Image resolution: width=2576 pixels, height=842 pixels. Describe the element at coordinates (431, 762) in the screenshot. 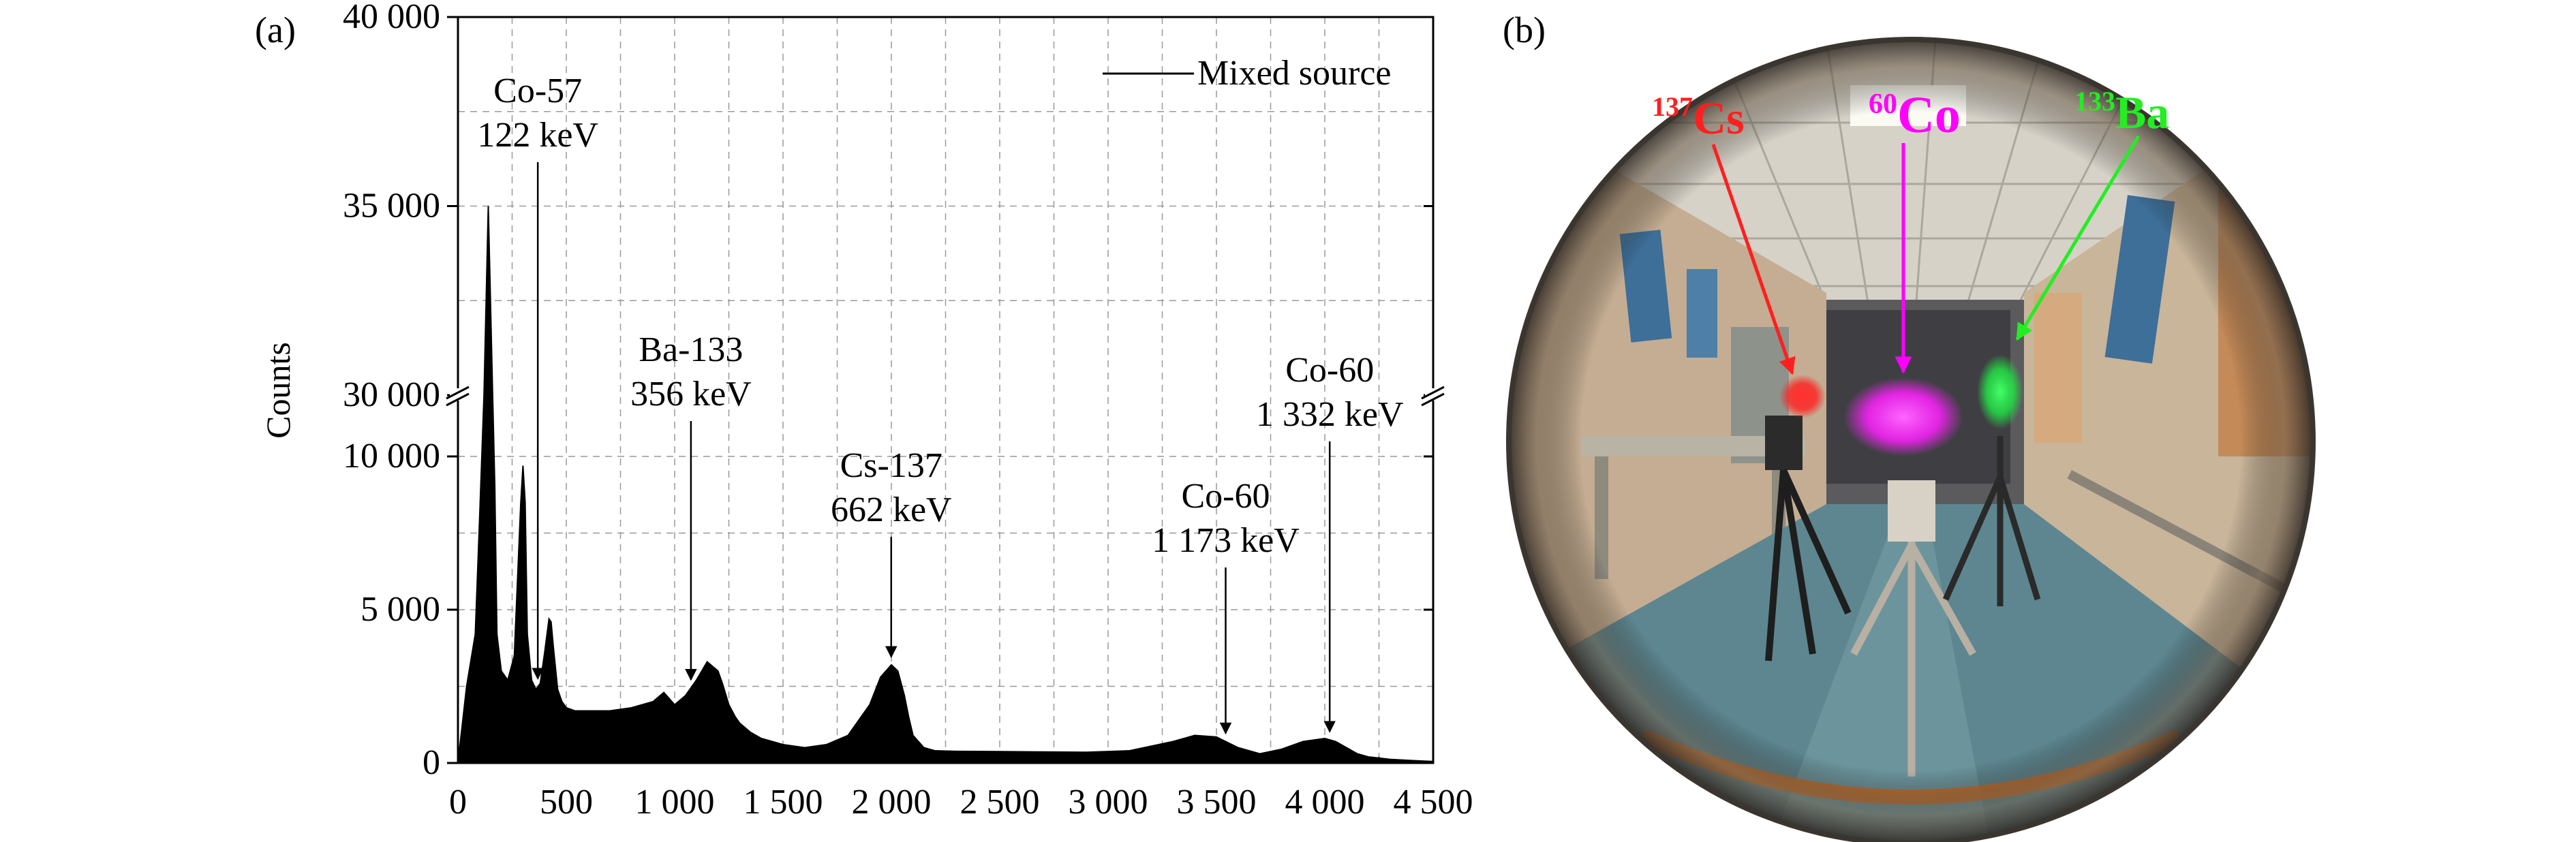

I see `y-tick-label: 0` at that location.